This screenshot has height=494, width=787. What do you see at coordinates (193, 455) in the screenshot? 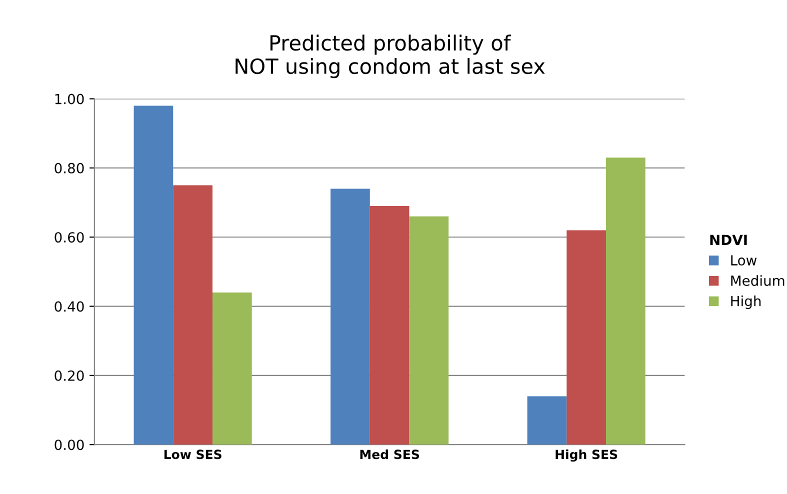
I see `x-tick-label: Low SES` at bounding box center [193, 455].